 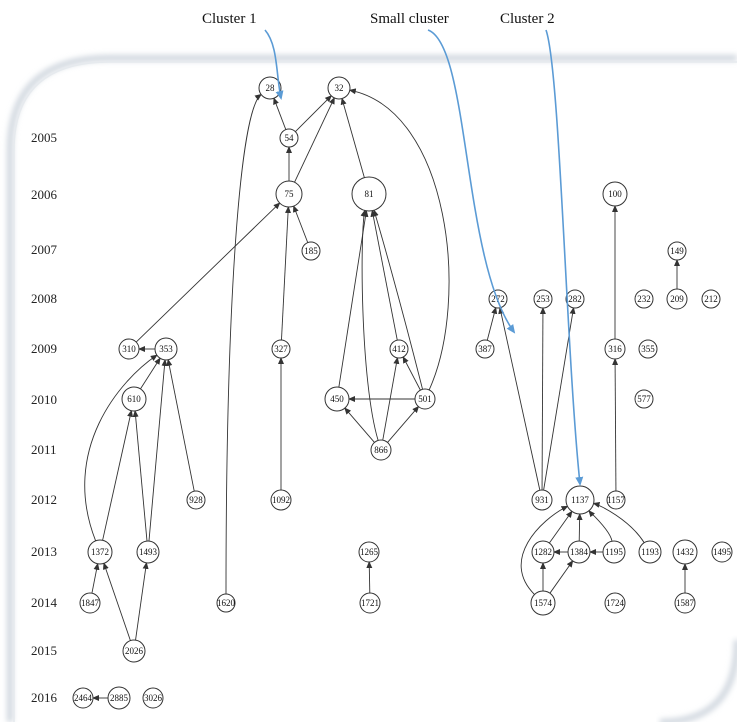 I want to click on node-label: 1847, so click(x=90, y=603).